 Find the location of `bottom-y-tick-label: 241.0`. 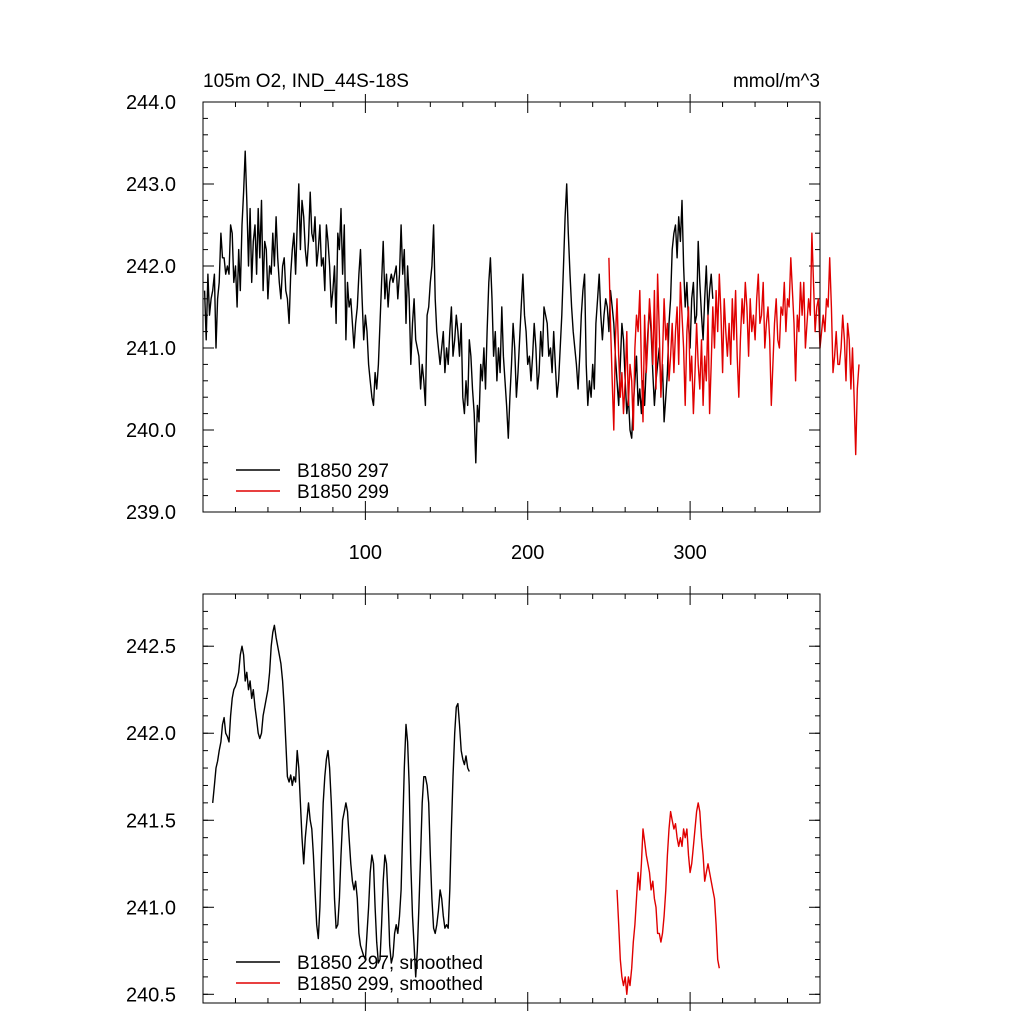

bottom-y-tick-label: 241.0 is located at coordinates (151, 908).